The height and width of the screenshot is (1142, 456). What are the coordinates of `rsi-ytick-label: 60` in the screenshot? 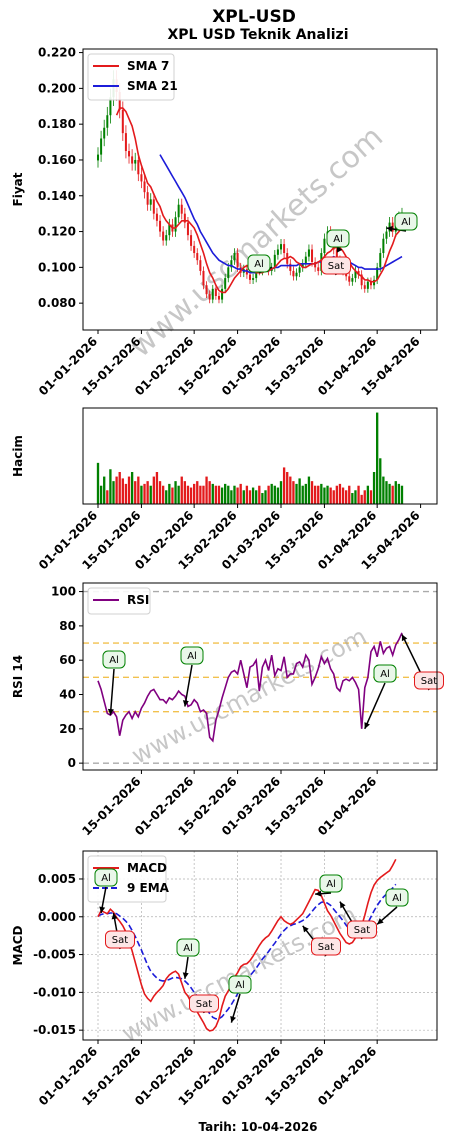 It's located at (67, 660).